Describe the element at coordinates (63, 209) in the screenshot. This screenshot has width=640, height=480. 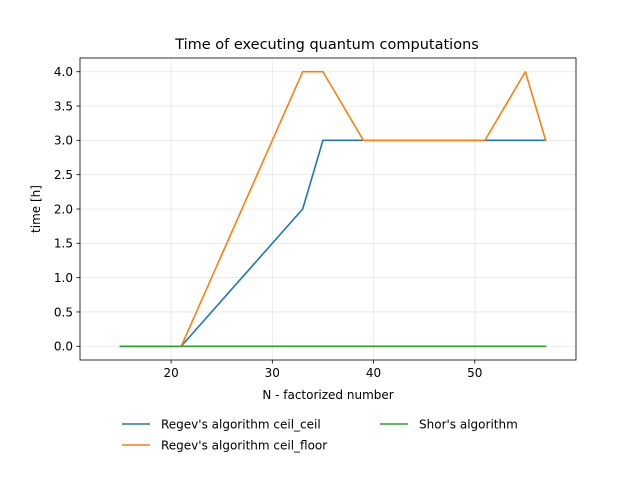
I see `y-tick-label: 2.0` at that location.